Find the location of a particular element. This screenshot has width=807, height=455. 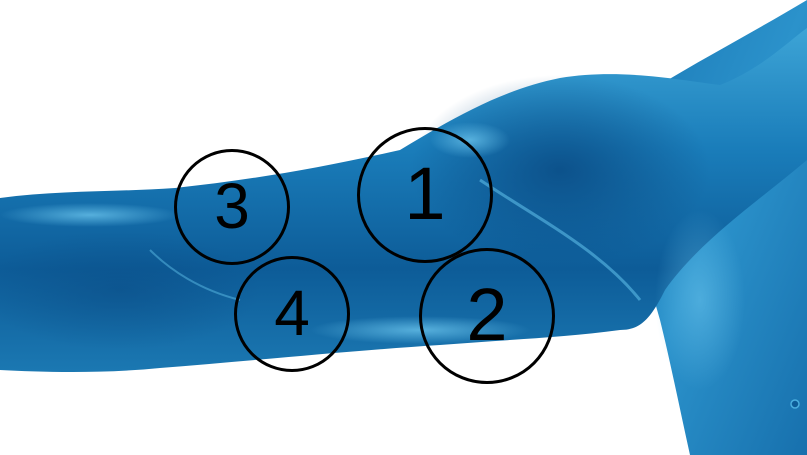

marker-1: 1 is located at coordinates (425, 195).